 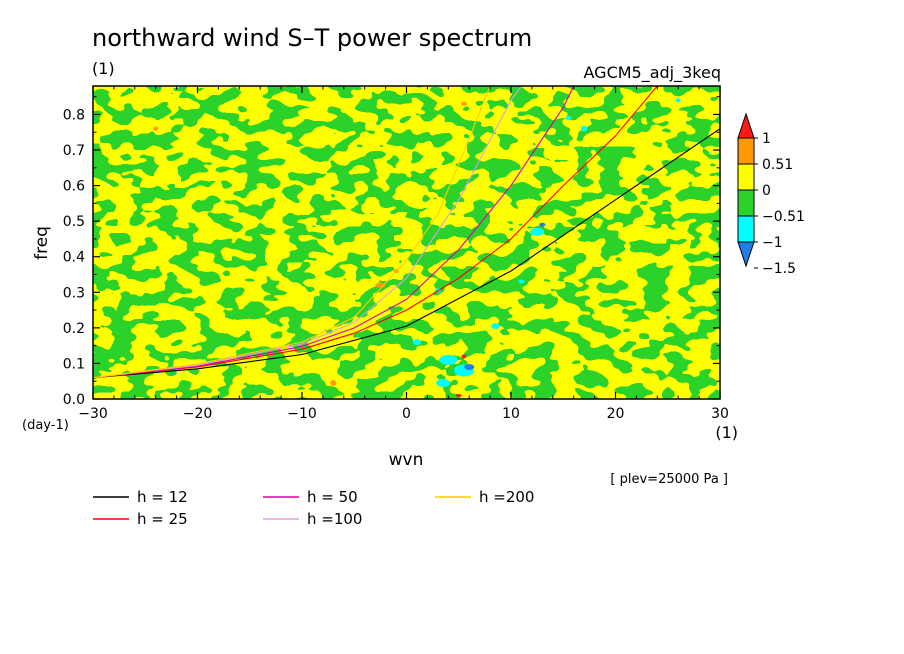 I want to click on y-tick-label: 0.4, so click(x=74, y=258).